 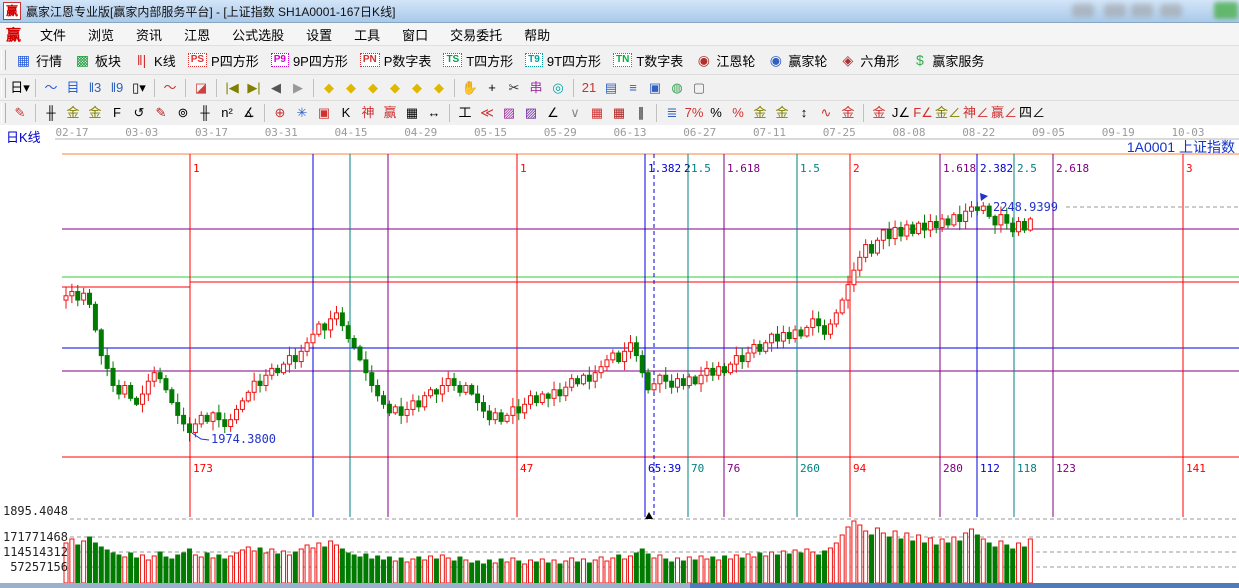 What do you see at coordinates (694, 112) in the screenshot?
I see `percent-7-tool: 7%` at bounding box center [694, 112].